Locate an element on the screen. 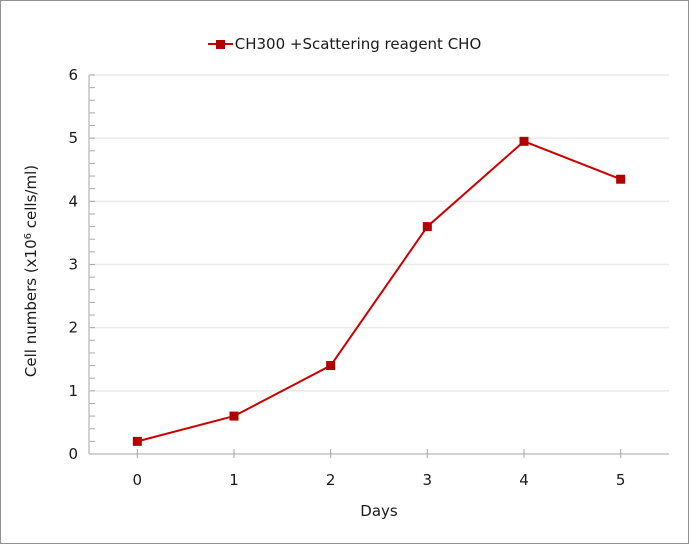 This screenshot has height=544, width=689. legend: CH300 +Scattering reagent CHO is located at coordinates (344, 44).